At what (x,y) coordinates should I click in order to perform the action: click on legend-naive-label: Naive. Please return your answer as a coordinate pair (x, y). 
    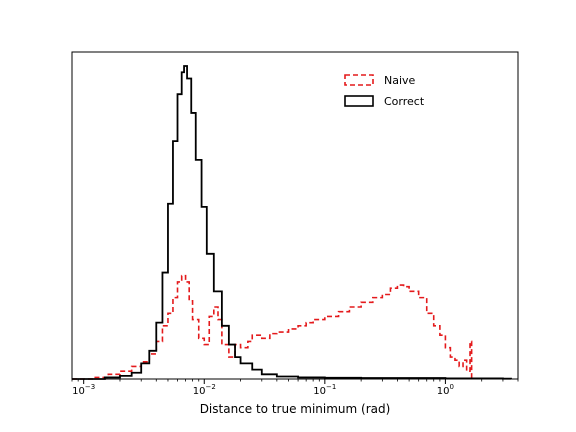
    Looking at the image, I should click on (400, 80).